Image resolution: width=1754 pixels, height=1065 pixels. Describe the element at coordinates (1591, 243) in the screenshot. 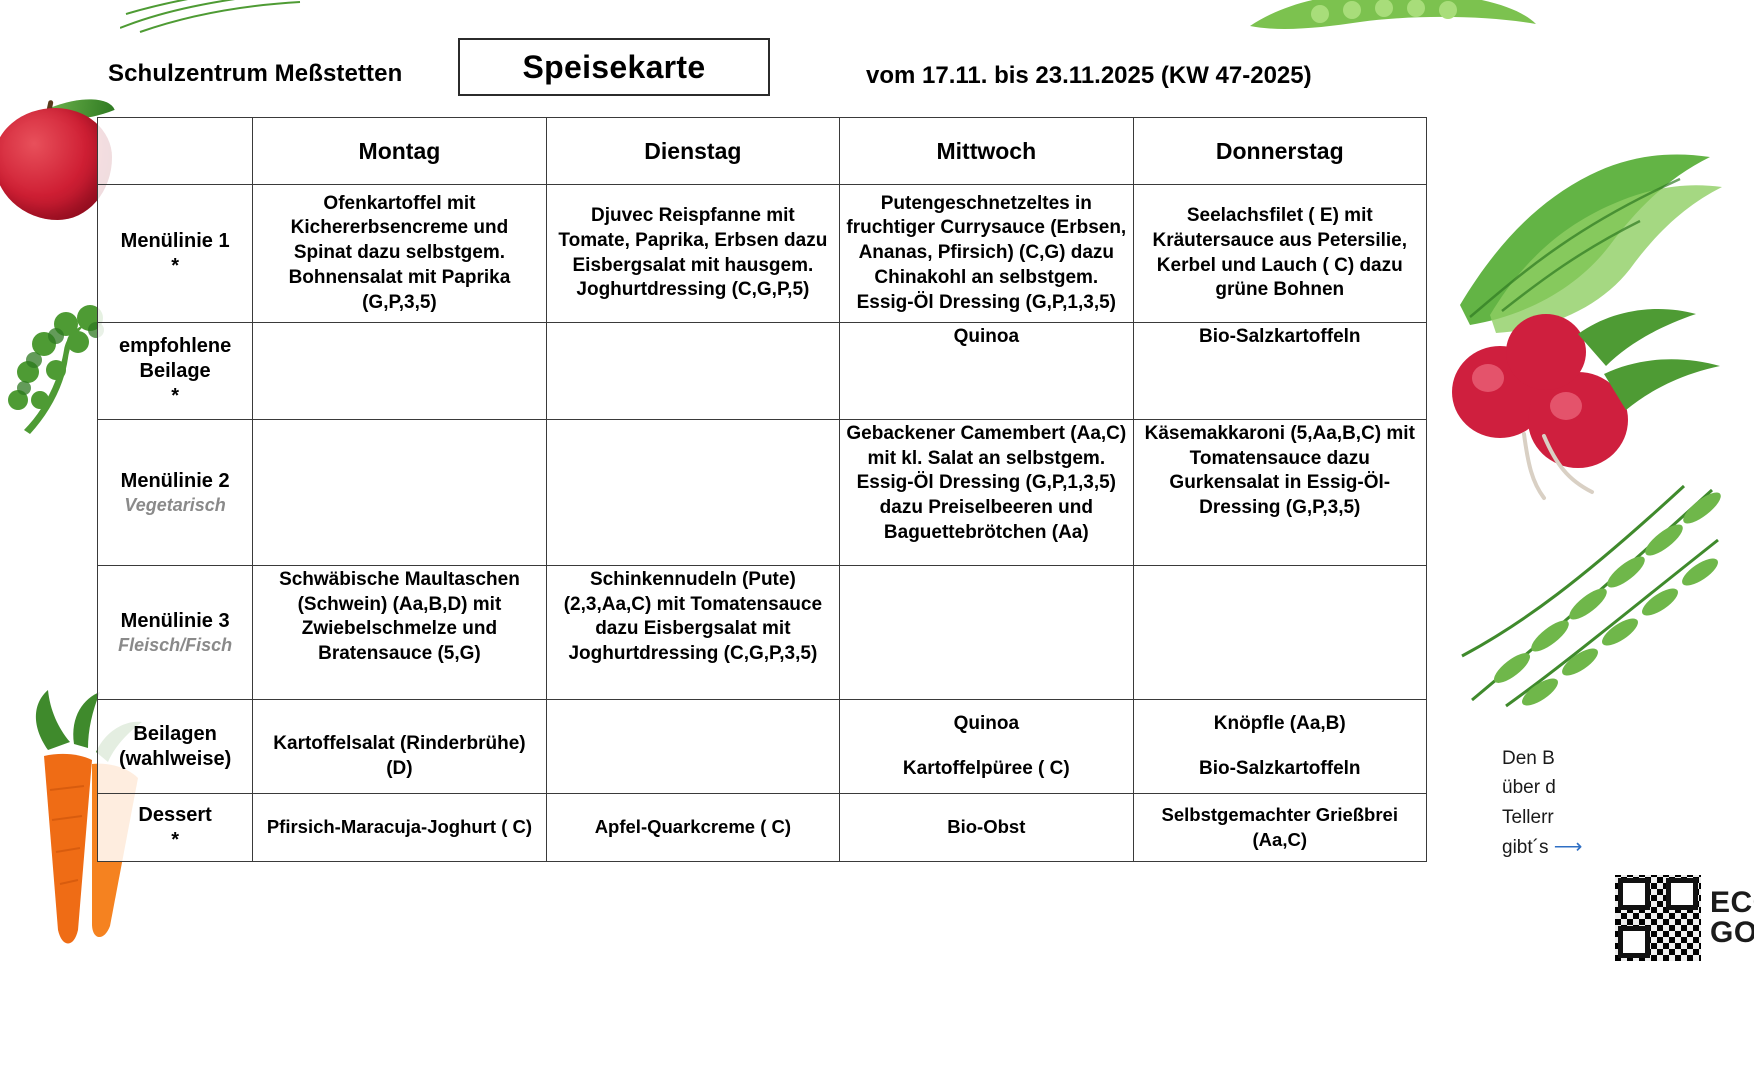

I see `chard-decoration` at that location.